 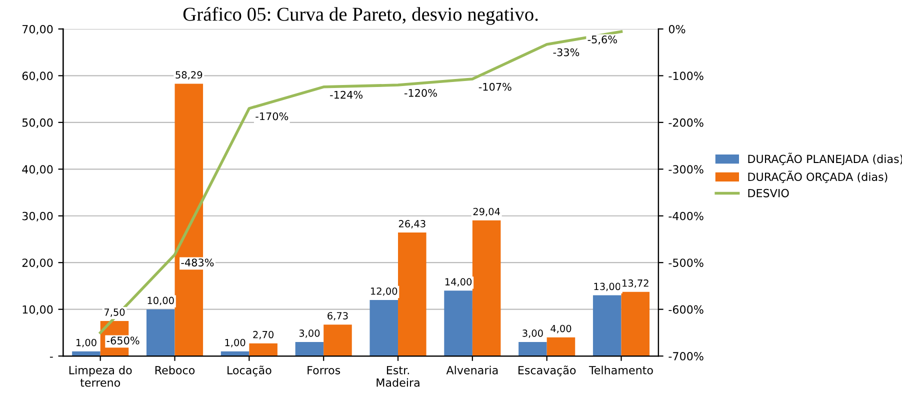 What do you see at coordinates (123, 340) in the screenshot?
I see `data-label: -650%` at bounding box center [123, 340].